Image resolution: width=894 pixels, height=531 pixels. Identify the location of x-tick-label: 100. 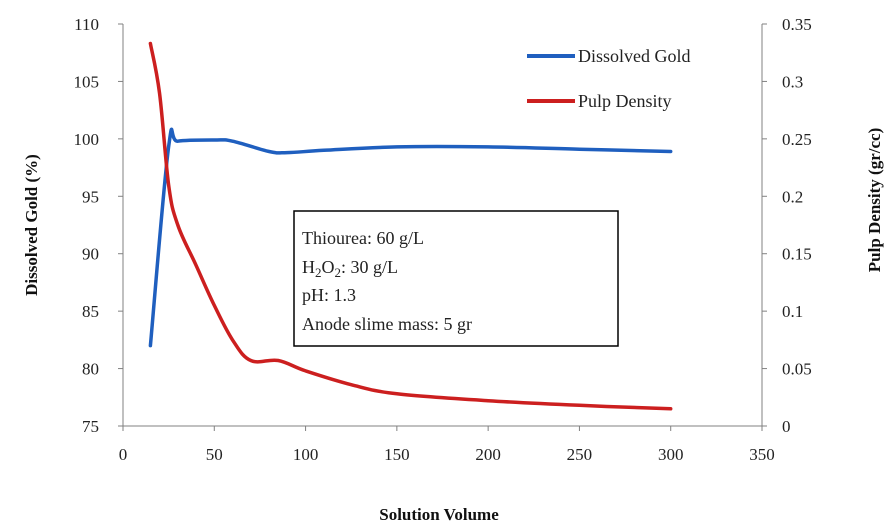
(306, 454).